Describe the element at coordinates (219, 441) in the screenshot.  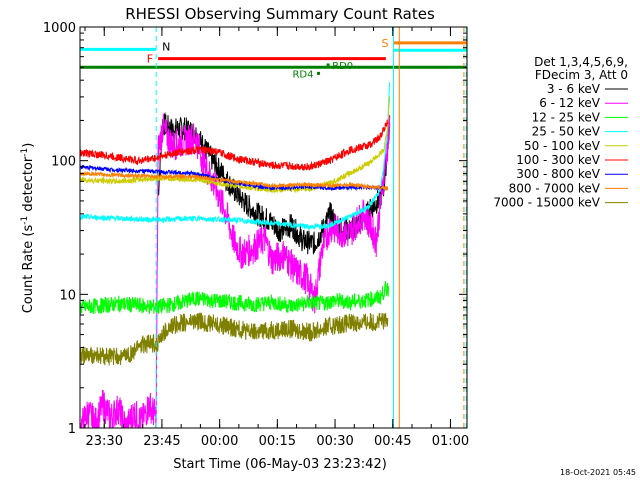
I see `x-tick-label: 00:00` at that location.